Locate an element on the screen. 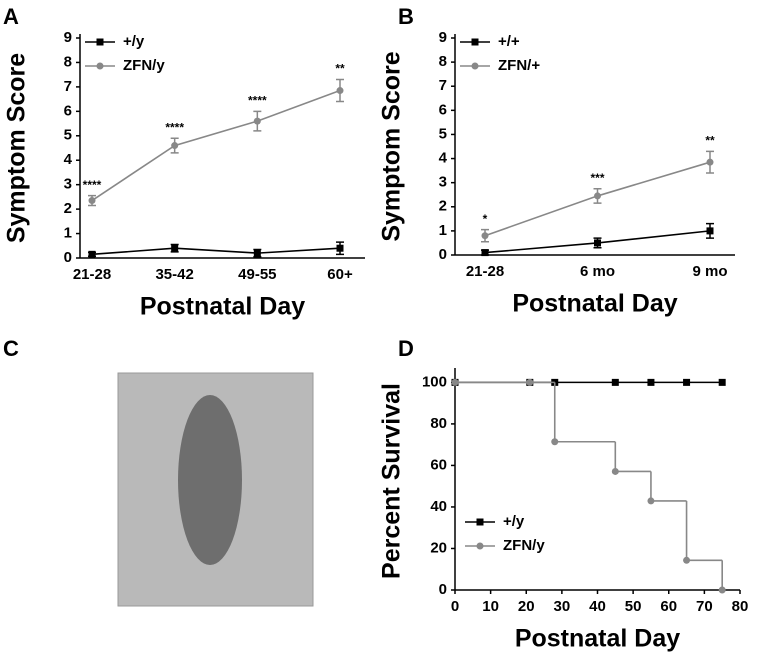 This screenshot has height=653, width=760. x-tick-label: 40 is located at coordinates (597, 606).